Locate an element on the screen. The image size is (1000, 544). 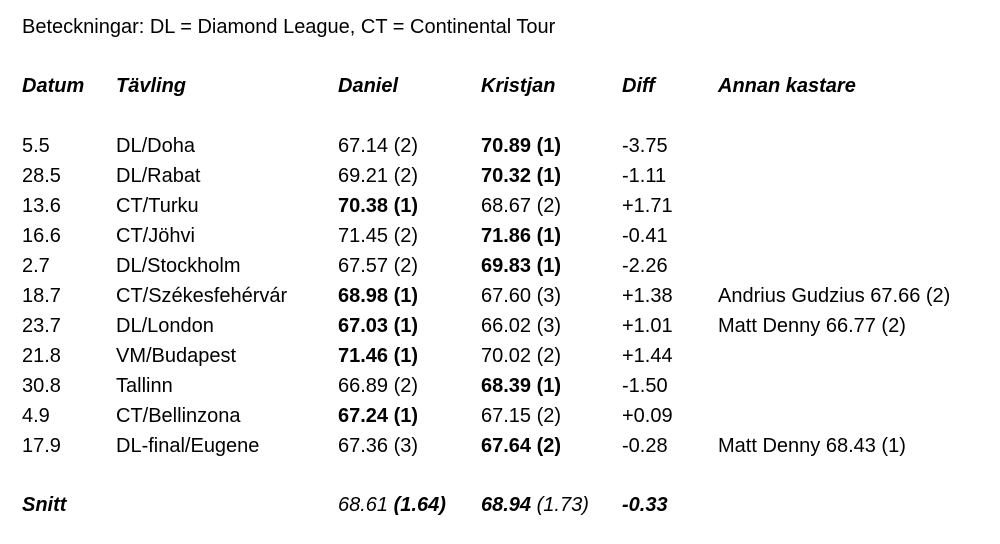
cell-annan: Matt Denny 68.43 (1) is located at coordinates (812, 446).